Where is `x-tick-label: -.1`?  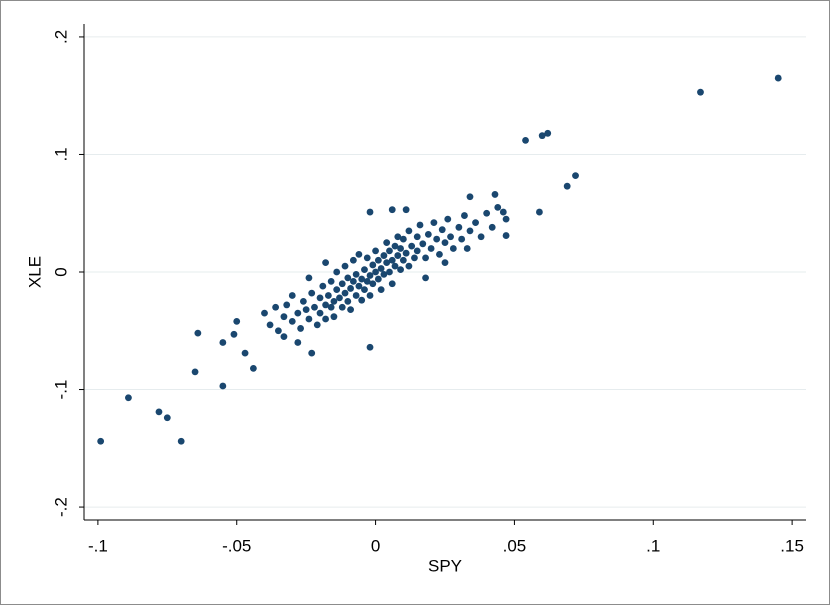
x-tick-label: -.1 is located at coordinates (98, 545).